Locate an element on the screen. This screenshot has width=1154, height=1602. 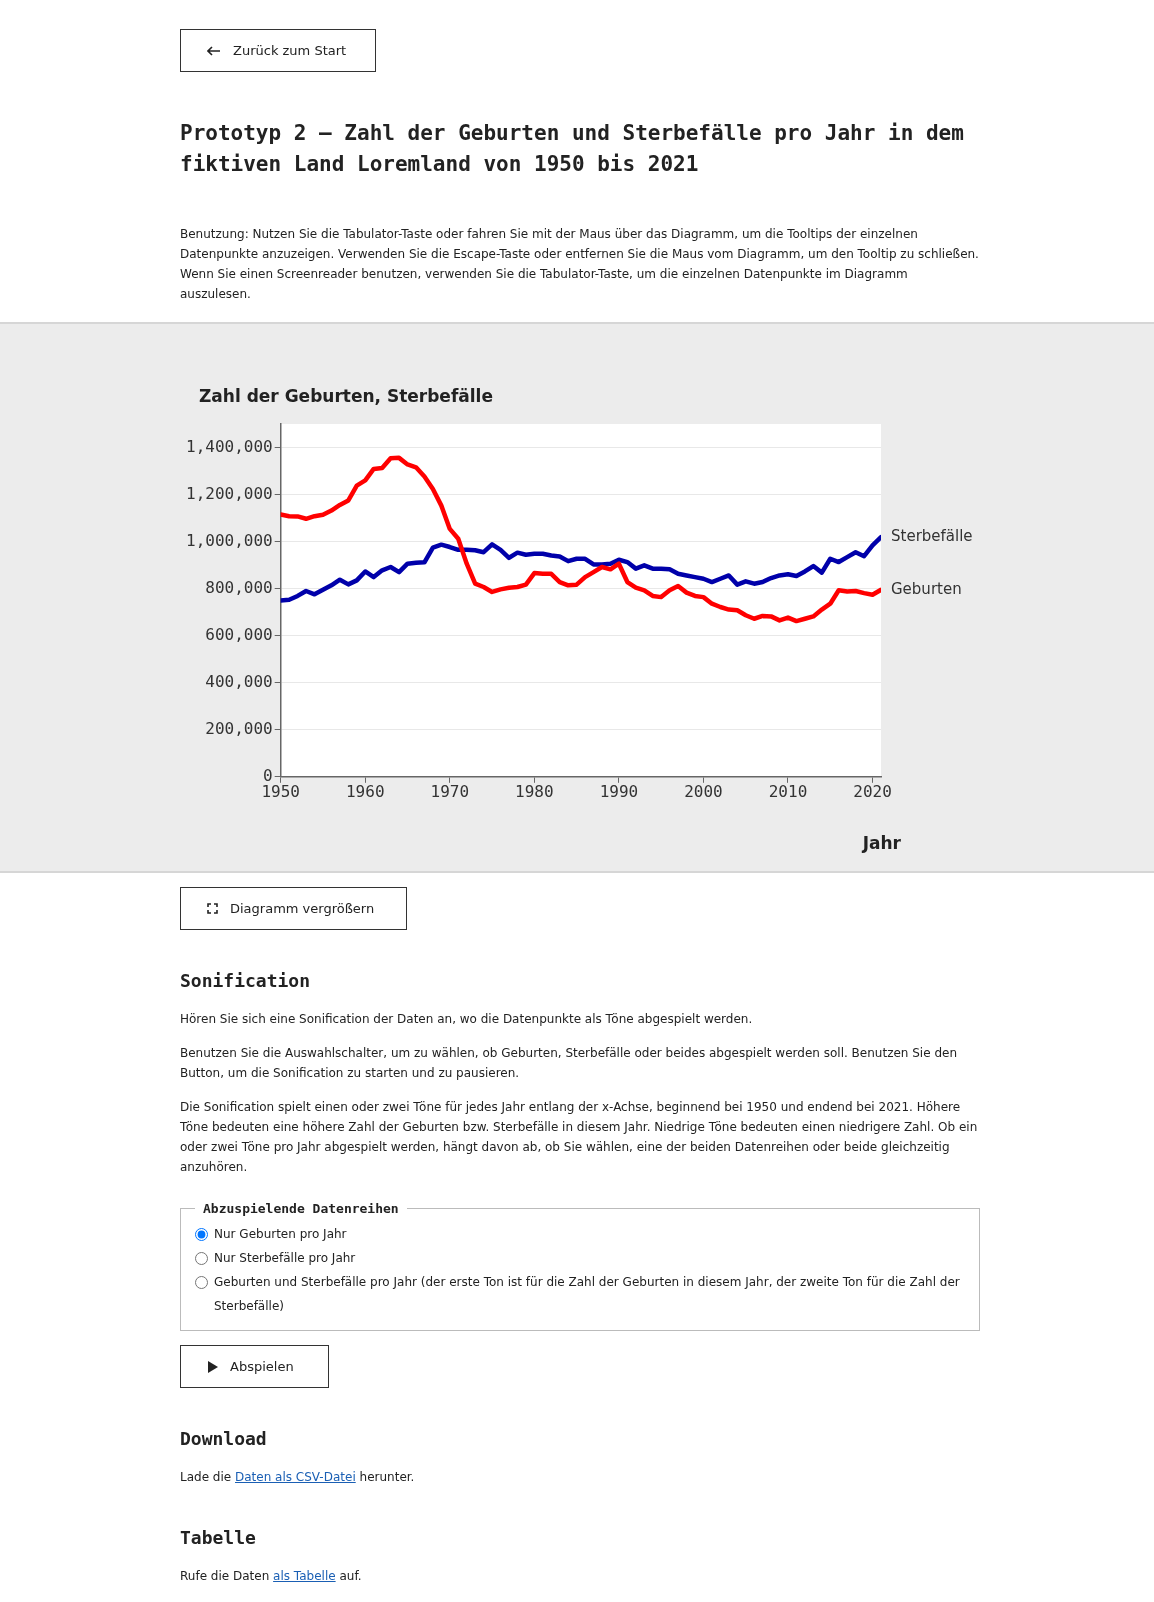
text: Sonification is located at coordinates (246, 980).